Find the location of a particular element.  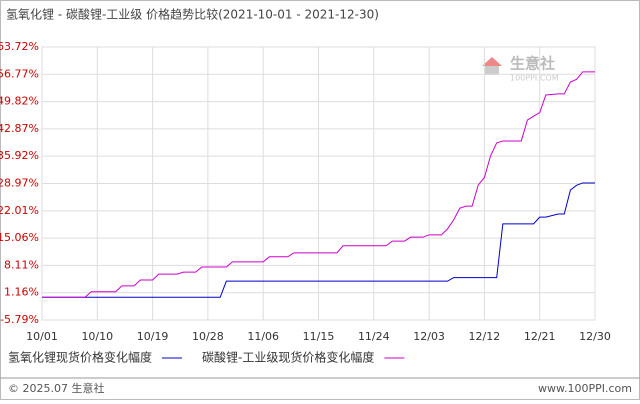

y-tick-label: 63.72% is located at coordinates (19, 46).